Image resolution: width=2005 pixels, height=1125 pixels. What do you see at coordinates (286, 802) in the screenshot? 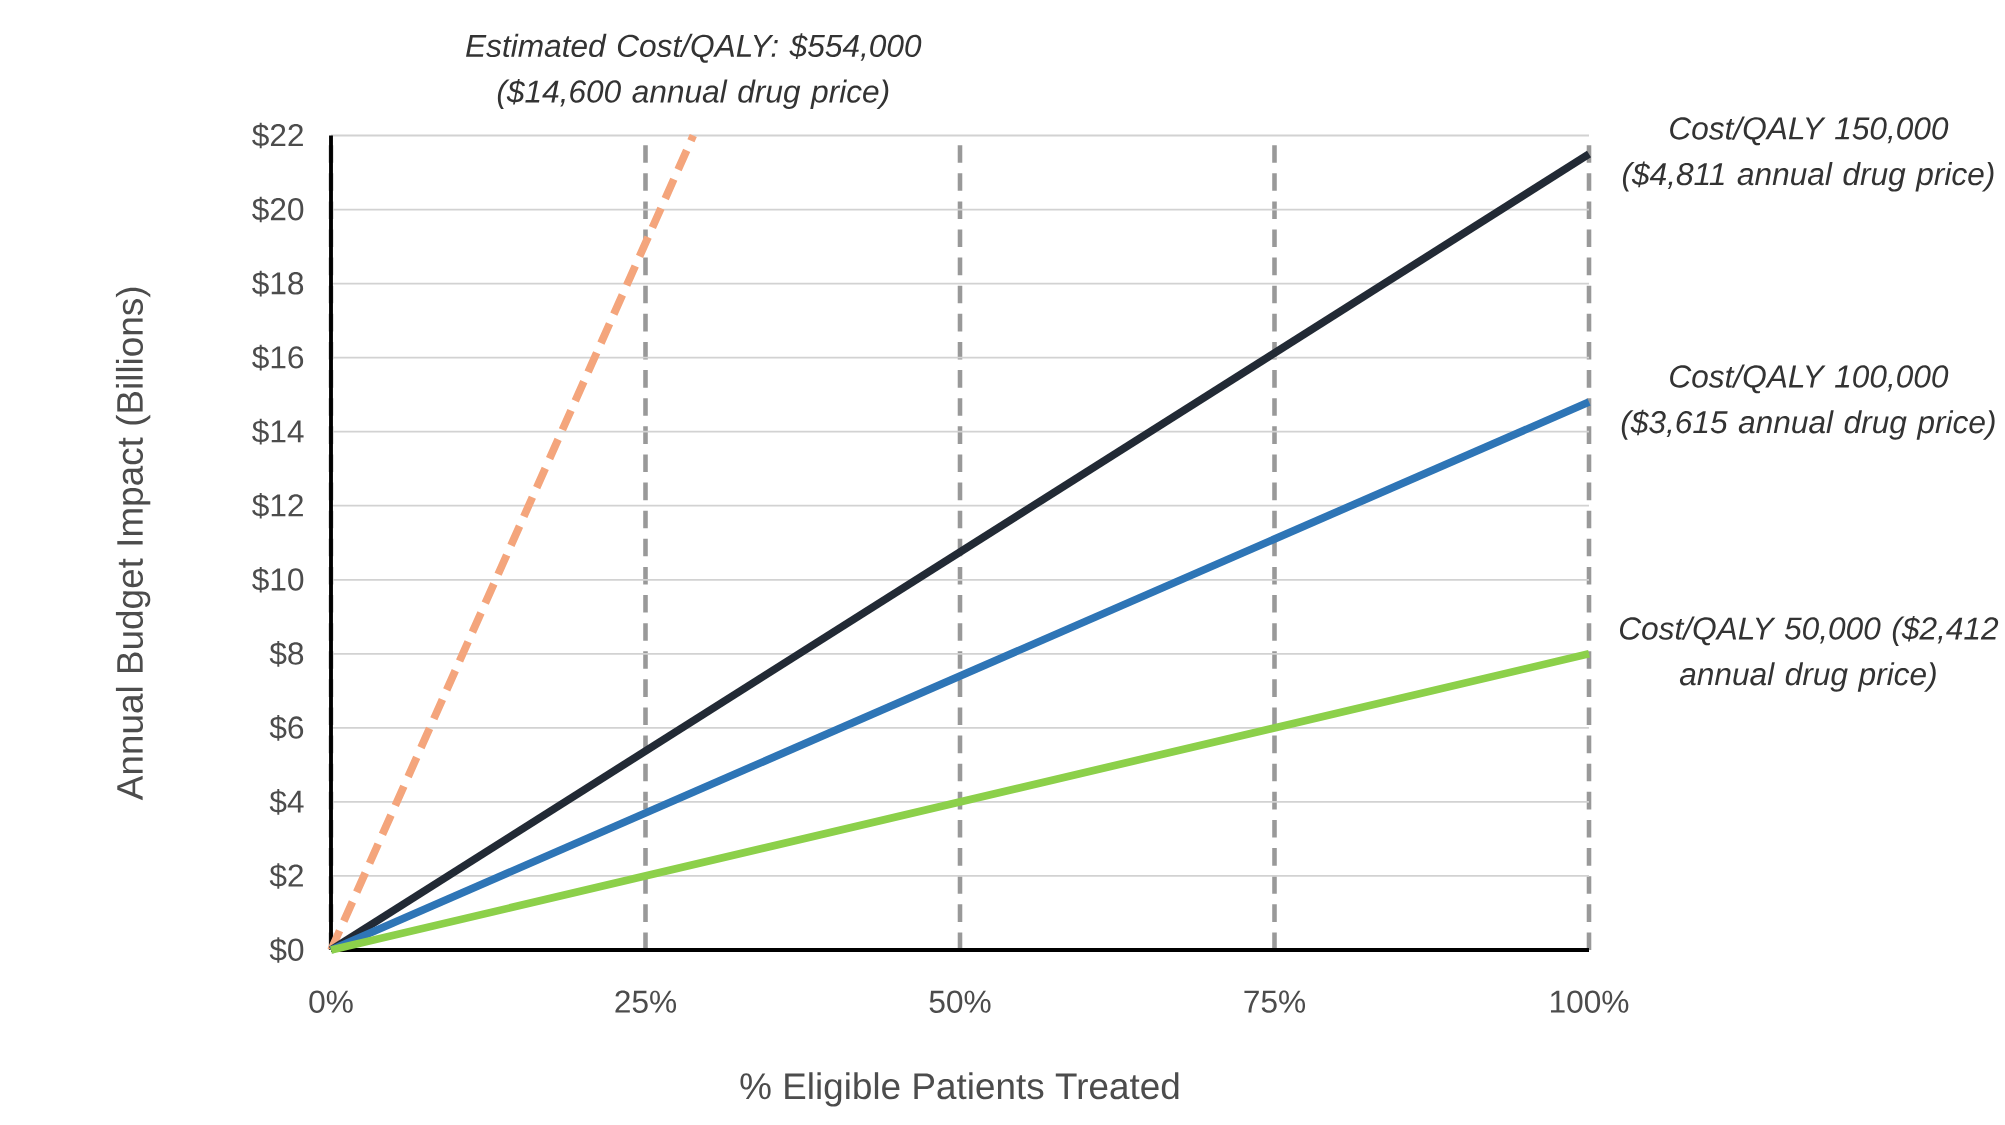
I see `y-tick-label: $4` at bounding box center [286, 802].